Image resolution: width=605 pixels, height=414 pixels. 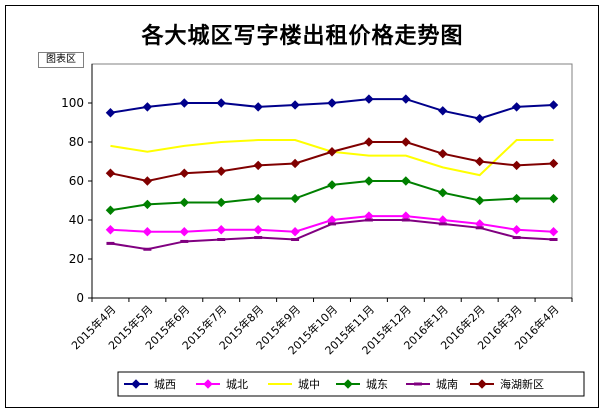 I want to click on y-tick-label: 100, so click(x=72, y=103).